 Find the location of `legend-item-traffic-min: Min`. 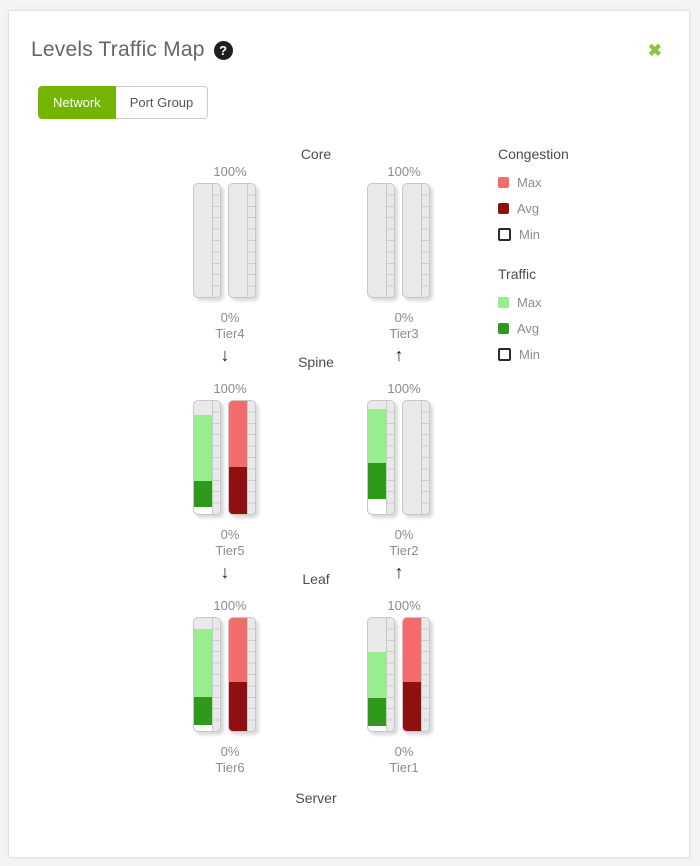

legend-item-traffic-min: Min is located at coordinates (533, 354).